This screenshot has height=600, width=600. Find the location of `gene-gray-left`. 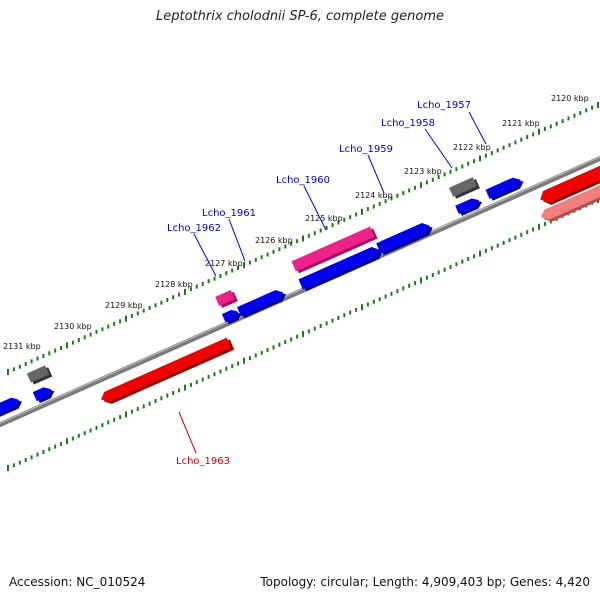

gene-gray-left is located at coordinates (39, 375).